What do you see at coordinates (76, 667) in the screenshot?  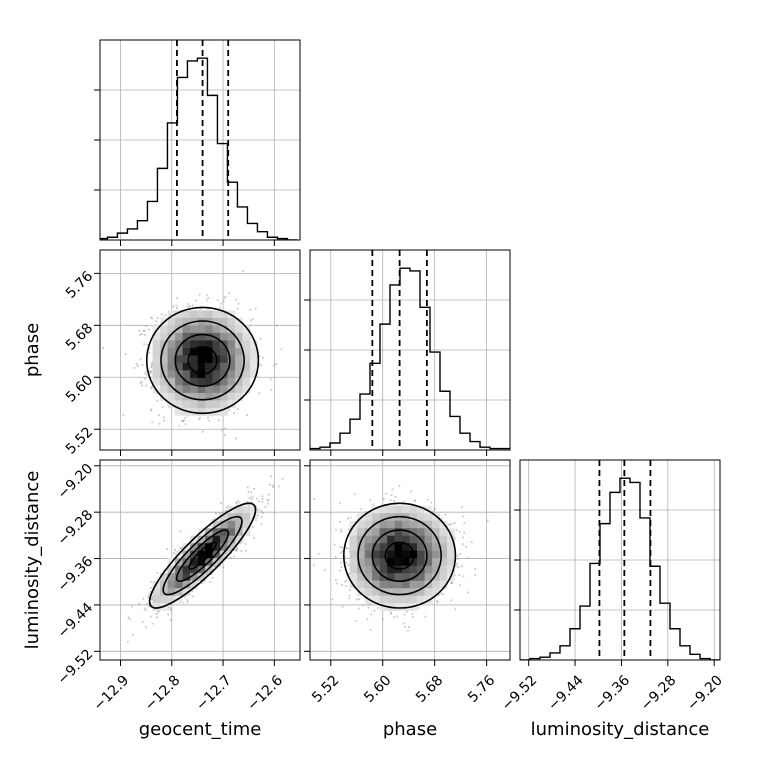 I see `y-tick-label: −9.52` at bounding box center [76, 667].